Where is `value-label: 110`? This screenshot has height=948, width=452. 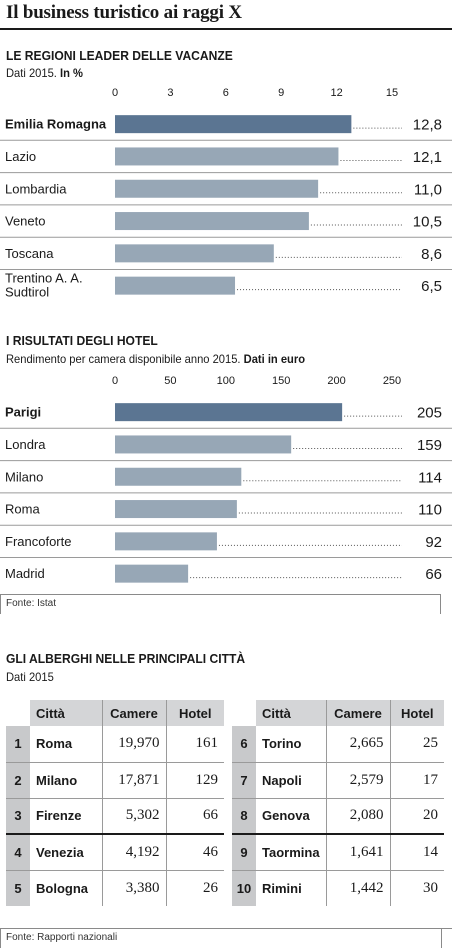
value-label: 110 is located at coordinates (430, 510).